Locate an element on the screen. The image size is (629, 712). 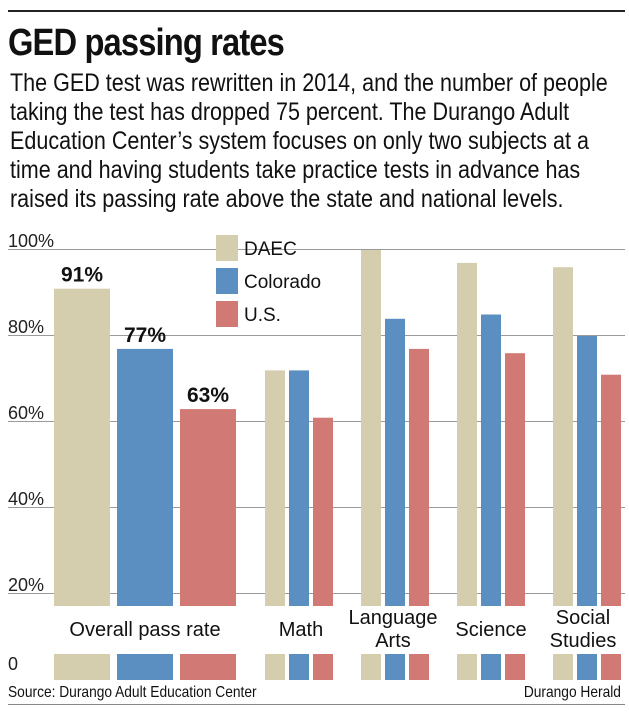
y-axis-tick-labels: 0 20% 40% 60% 80% 100% is located at coordinates (31, 452).